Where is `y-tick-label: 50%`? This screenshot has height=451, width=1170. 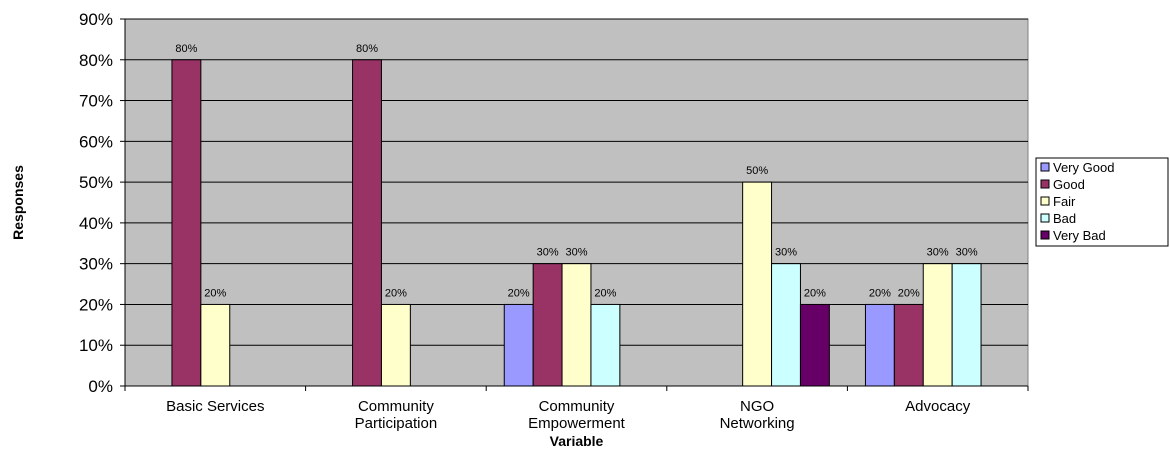 y-tick-label: 50% is located at coordinates (96, 182).